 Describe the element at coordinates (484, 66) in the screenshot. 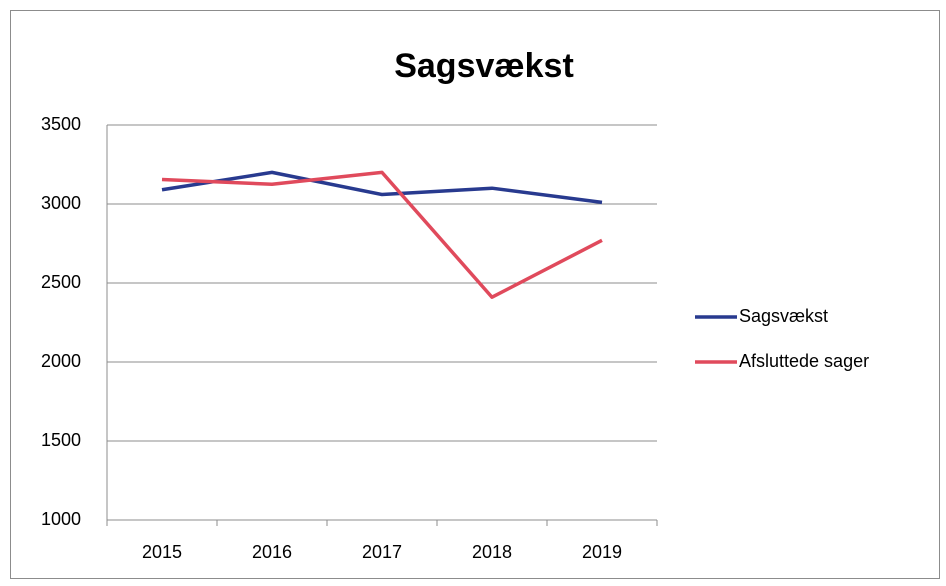

I see `chart-title: Sagsvækst` at that location.